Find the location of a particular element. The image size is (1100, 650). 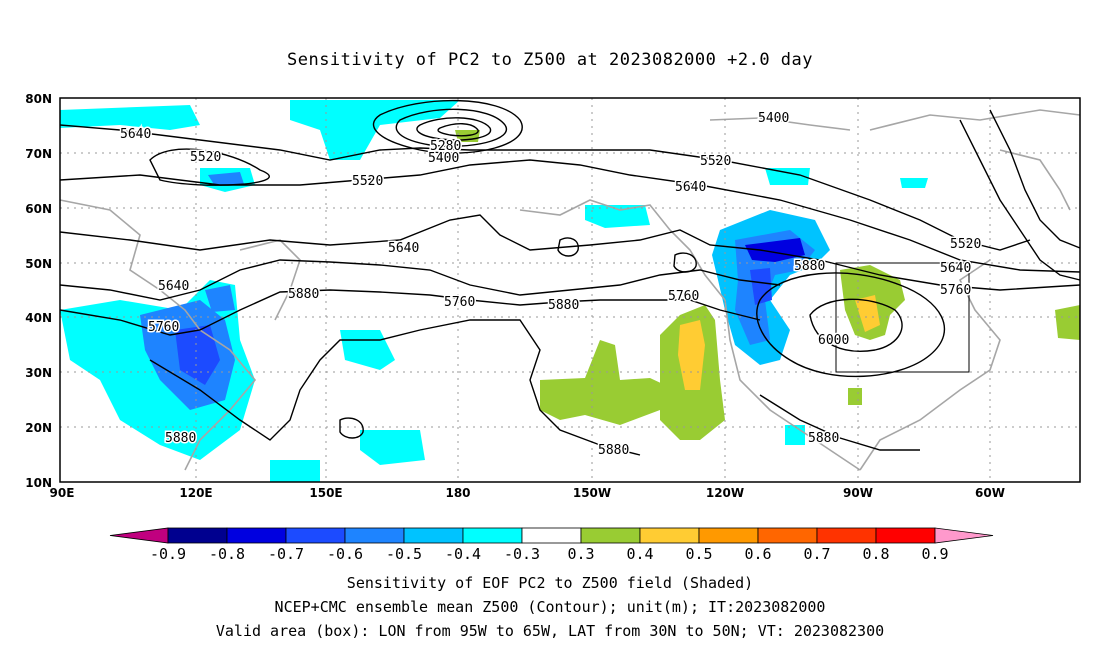

colorbar-arrow-max is located at coordinates (964, 535).